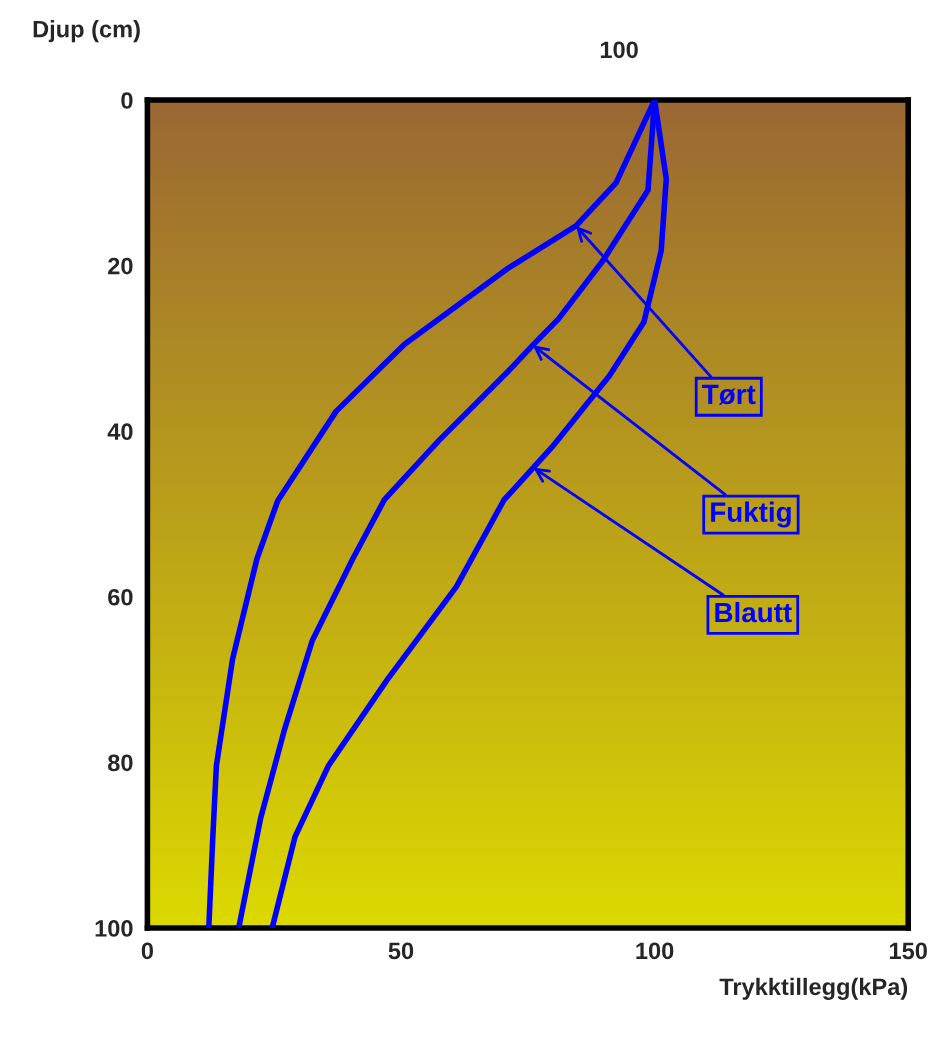 The image size is (951, 1048). I want to click on annotation: Blautt, so click(753, 612).